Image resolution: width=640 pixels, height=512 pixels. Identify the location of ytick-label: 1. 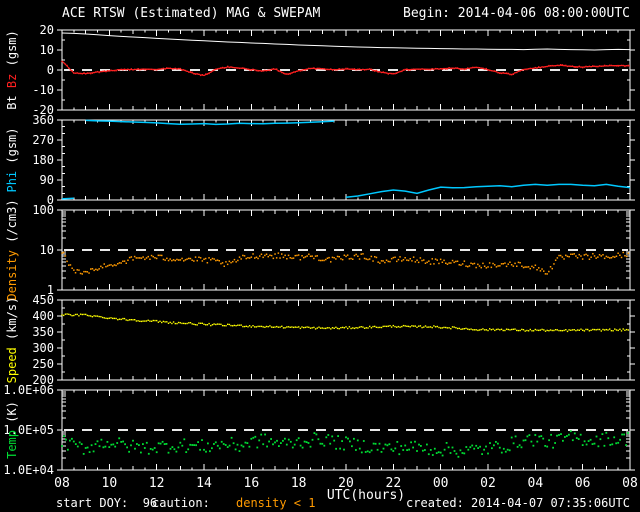
(50, 290).